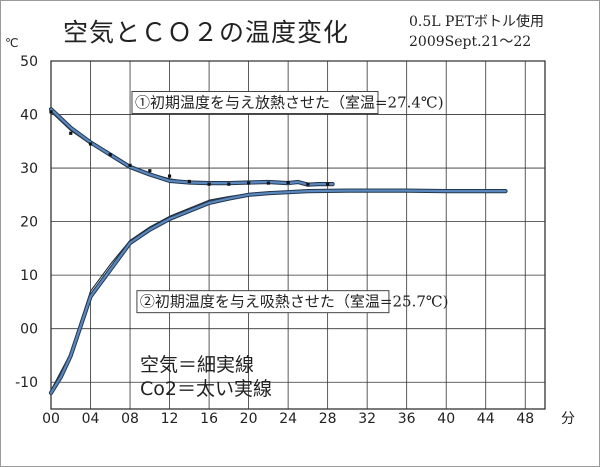  What do you see at coordinates (130, 419) in the screenshot?
I see `x-tick-label: 08` at bounding box center [130, 419].